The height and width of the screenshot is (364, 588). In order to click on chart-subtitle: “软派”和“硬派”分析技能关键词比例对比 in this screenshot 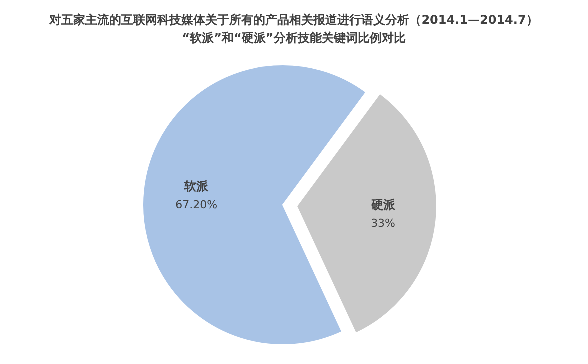, I will do `click(294, 38)`.